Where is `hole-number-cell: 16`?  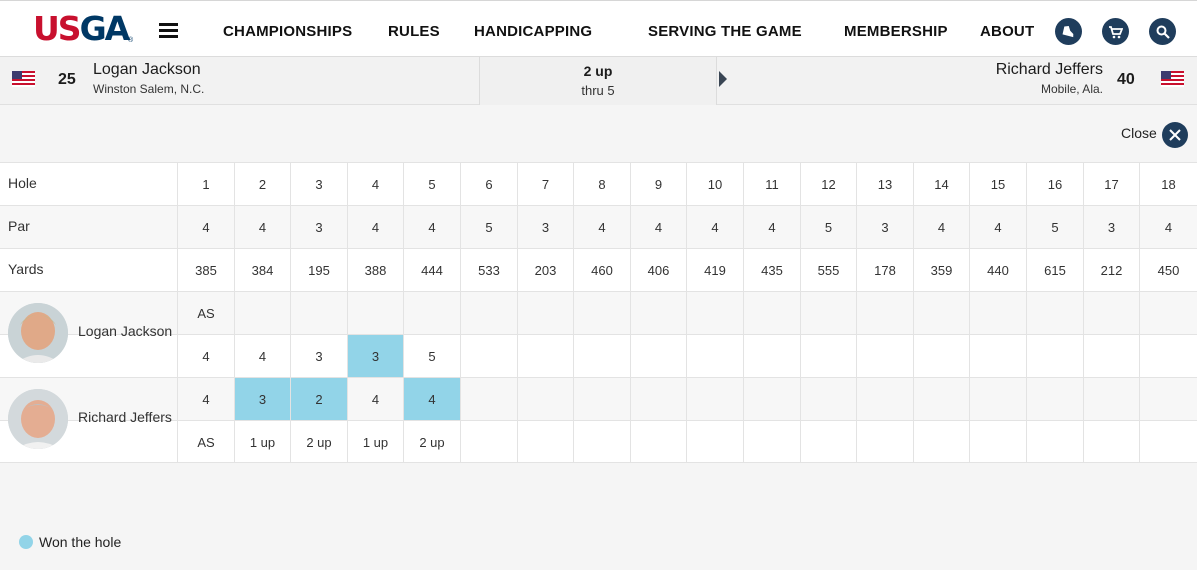
hole-number-cell: 16 is located at coordinates (1055, 184).